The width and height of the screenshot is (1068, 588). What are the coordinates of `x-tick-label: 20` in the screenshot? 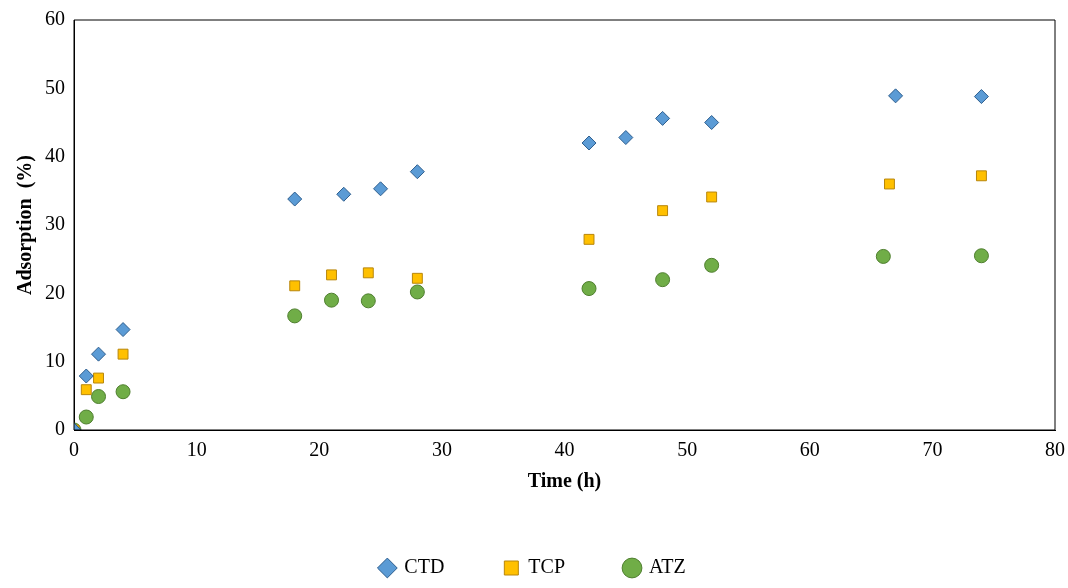 It's located at (319, 449).